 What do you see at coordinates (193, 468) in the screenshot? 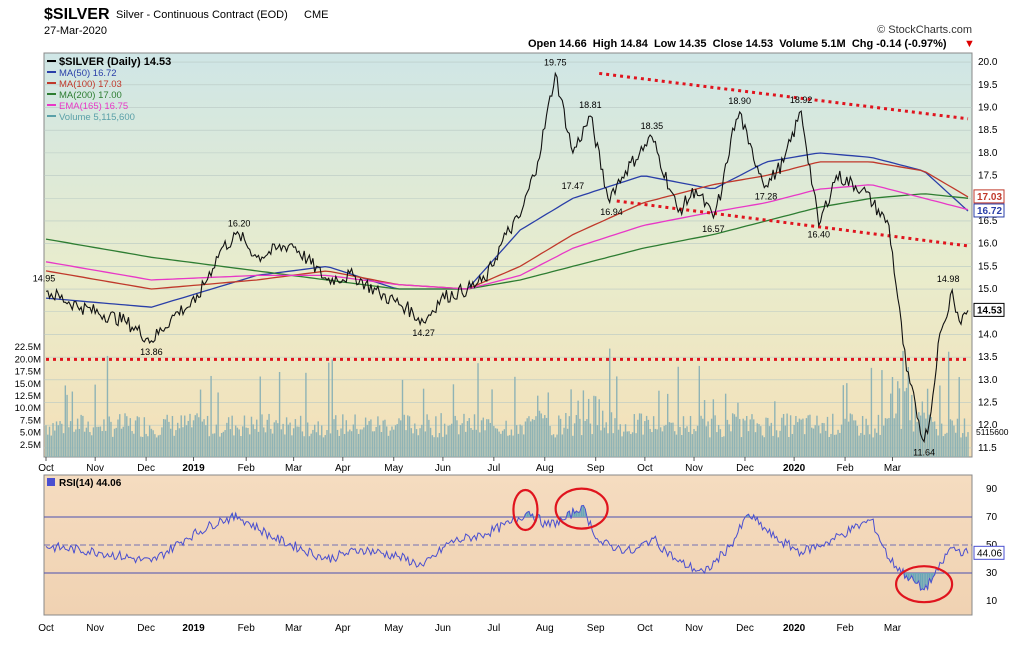
I see `price-x-tick: 2019` at bounding box center [193, 468].